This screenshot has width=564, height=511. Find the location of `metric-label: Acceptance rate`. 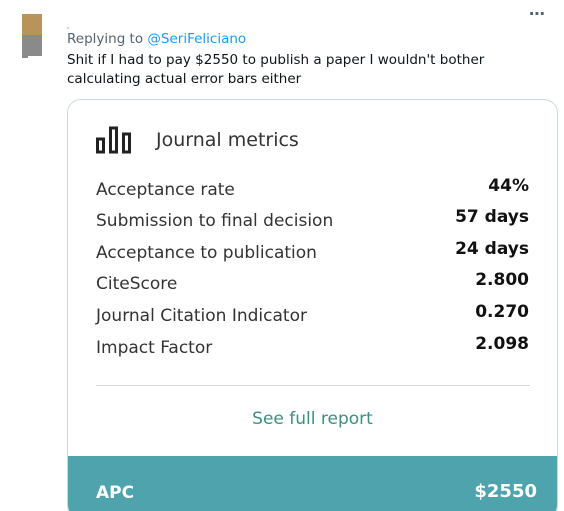

metric-label: Acceptance rate is located at coordinates (165, 190).